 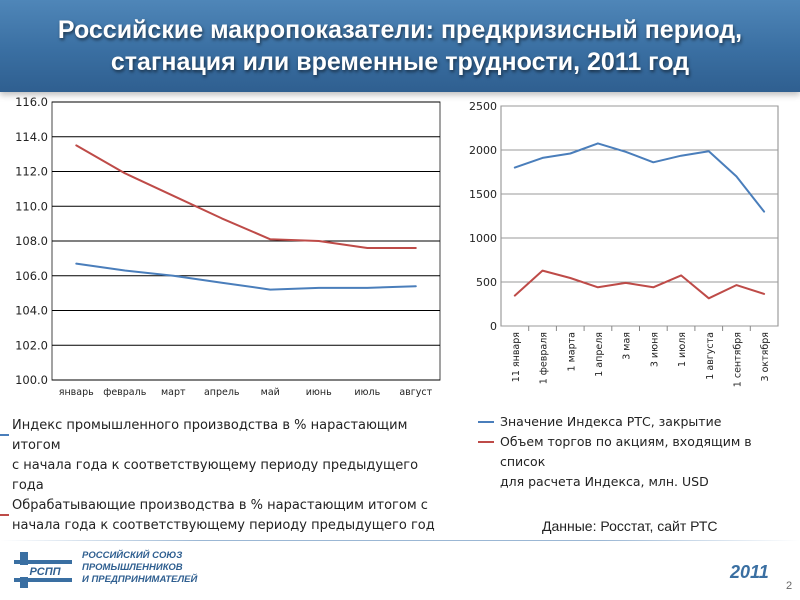 I want to click on x-category-label: 11 января, so click(x=516, y=357).